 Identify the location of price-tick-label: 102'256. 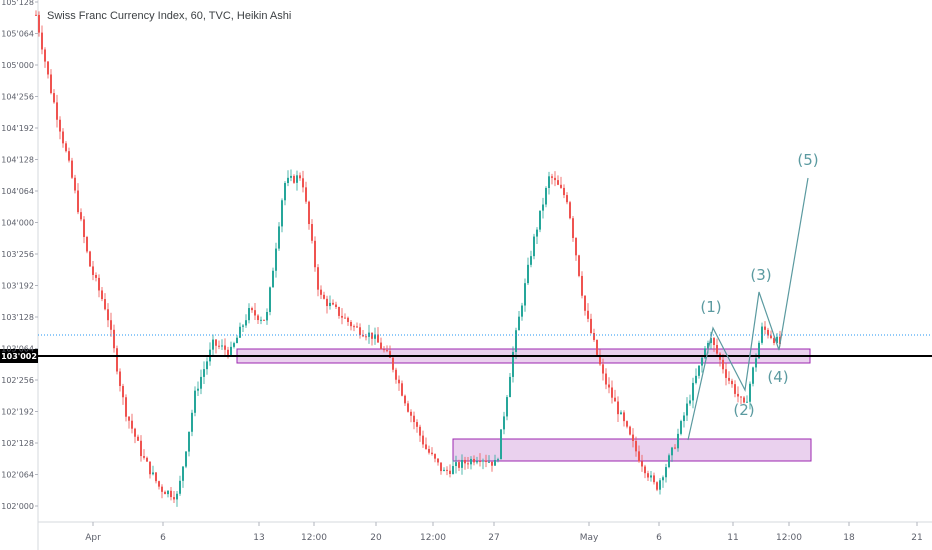
(17, 380).